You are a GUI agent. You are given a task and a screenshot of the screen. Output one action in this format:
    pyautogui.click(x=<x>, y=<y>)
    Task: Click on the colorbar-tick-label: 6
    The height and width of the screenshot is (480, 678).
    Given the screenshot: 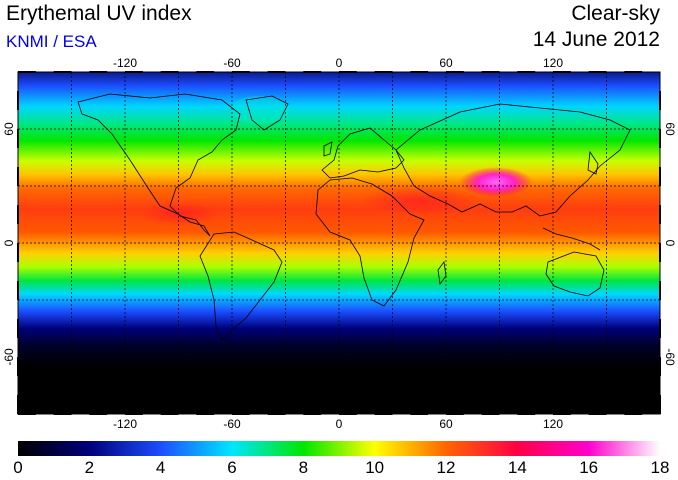 What is the action you would take?
    pyautogui.click(x=232, y=467)
    